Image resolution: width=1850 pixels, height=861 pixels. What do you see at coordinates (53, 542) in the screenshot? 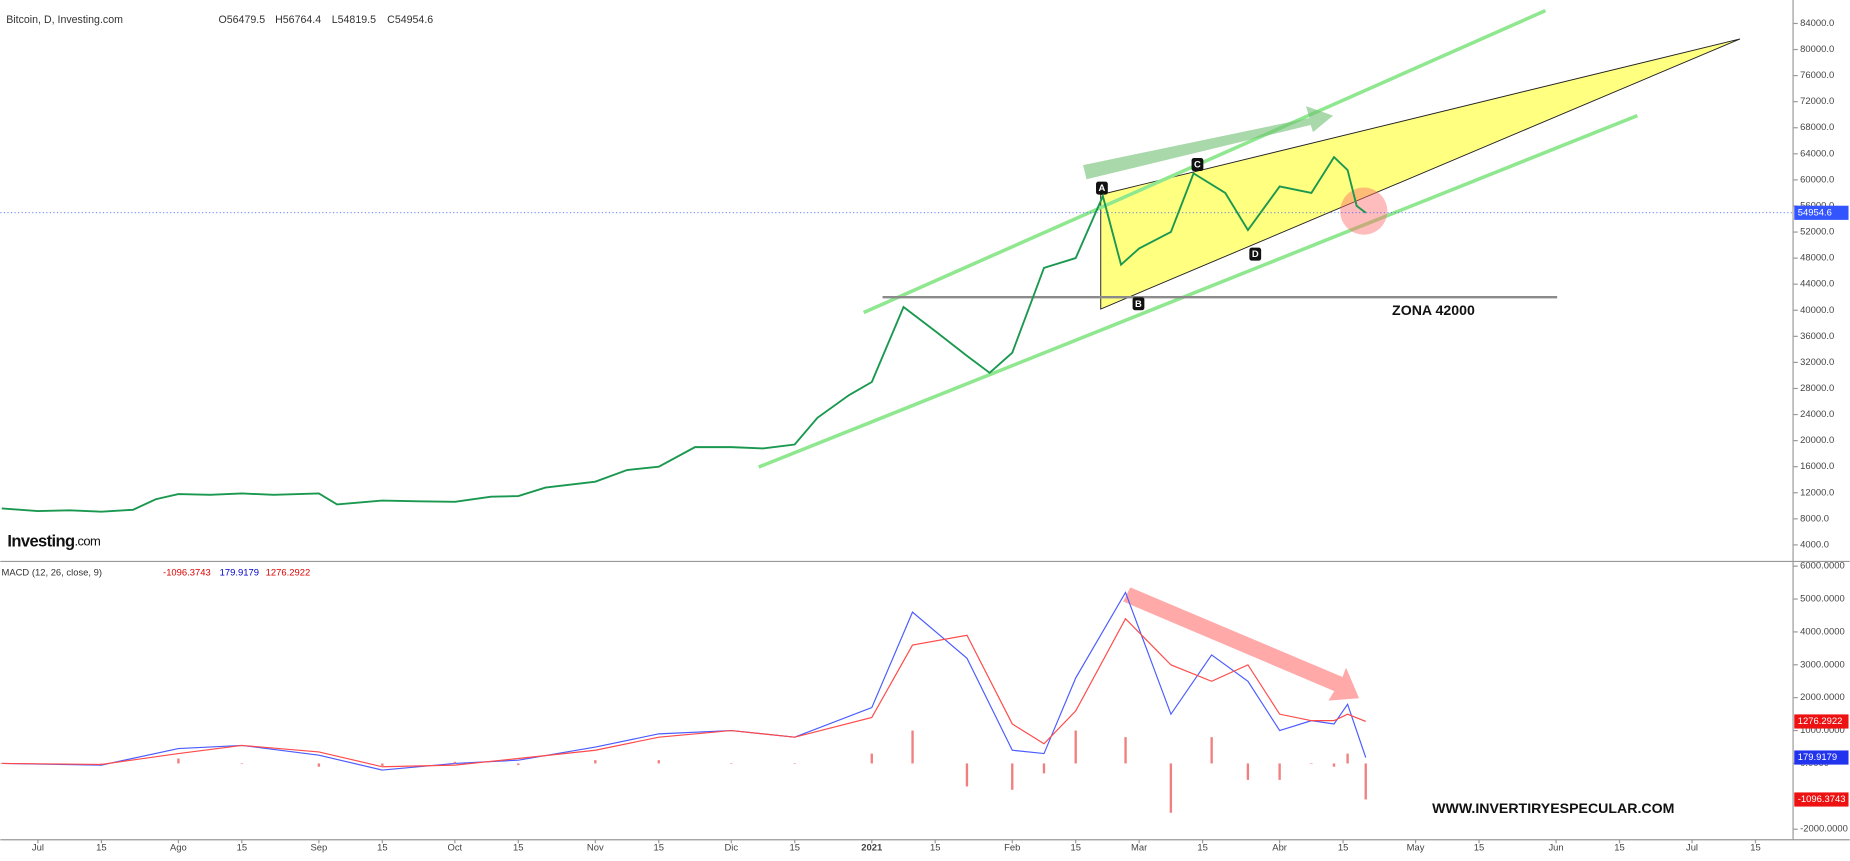
I see `logo: Investing.com` at bounding box center [53, 542].